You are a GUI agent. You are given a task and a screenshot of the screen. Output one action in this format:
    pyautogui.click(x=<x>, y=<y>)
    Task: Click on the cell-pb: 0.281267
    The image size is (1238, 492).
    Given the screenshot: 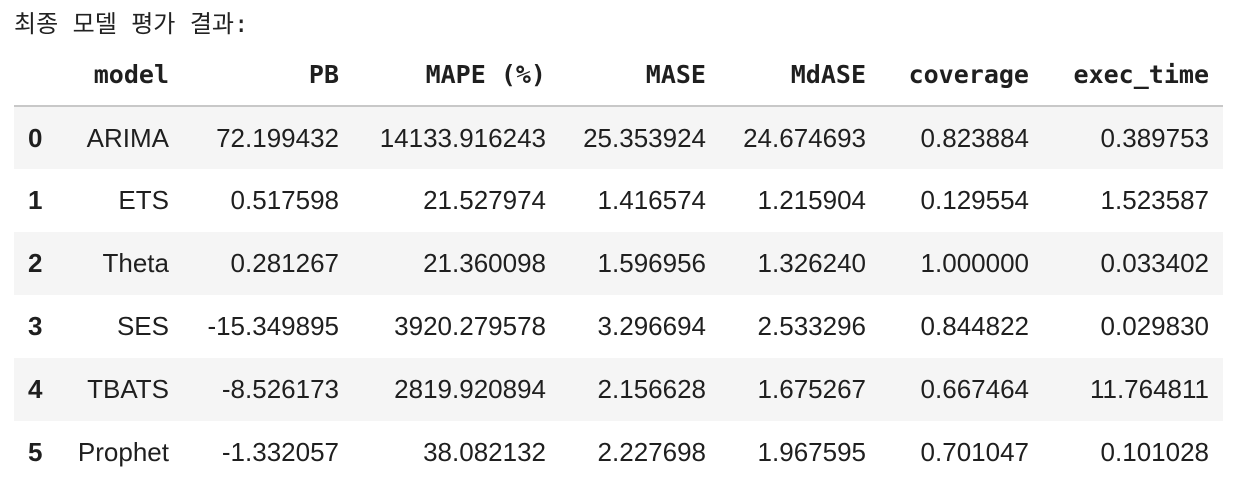 What is the action you would take?
    pyautogui.click(x=268, y=263)
    